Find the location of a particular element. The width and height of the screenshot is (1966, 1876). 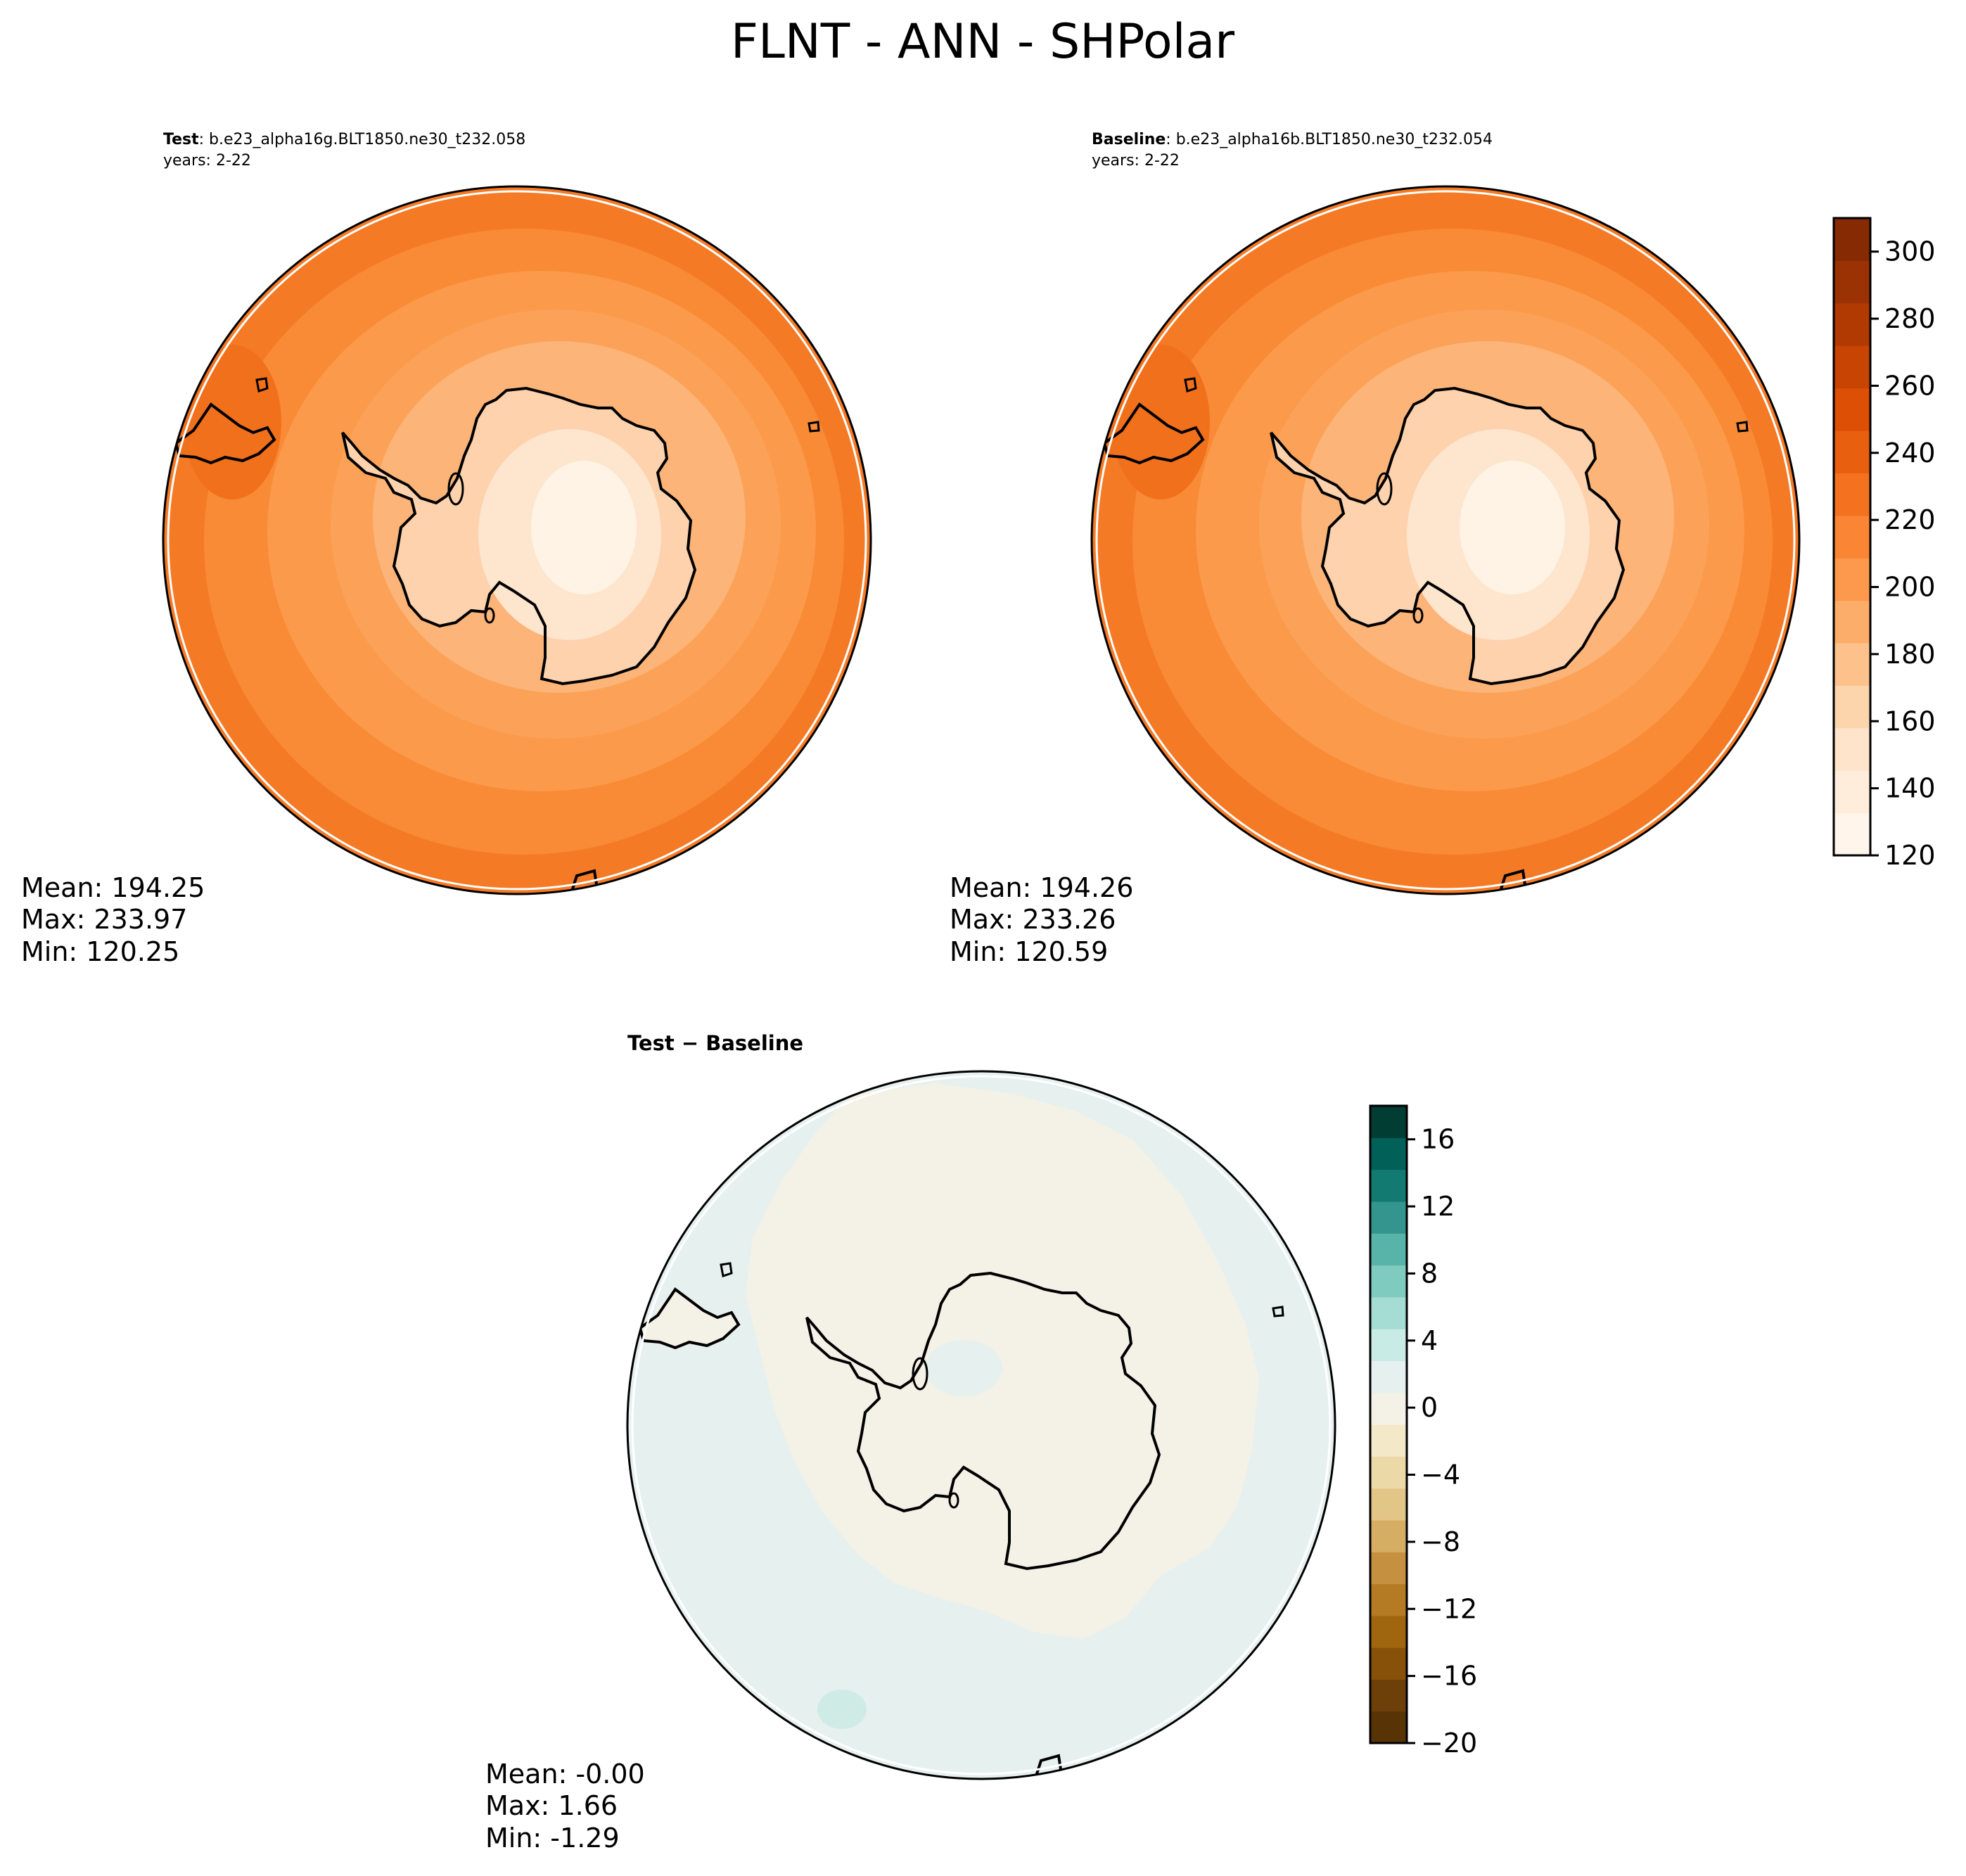

baseline-map is located at coordinates (1445, 540).